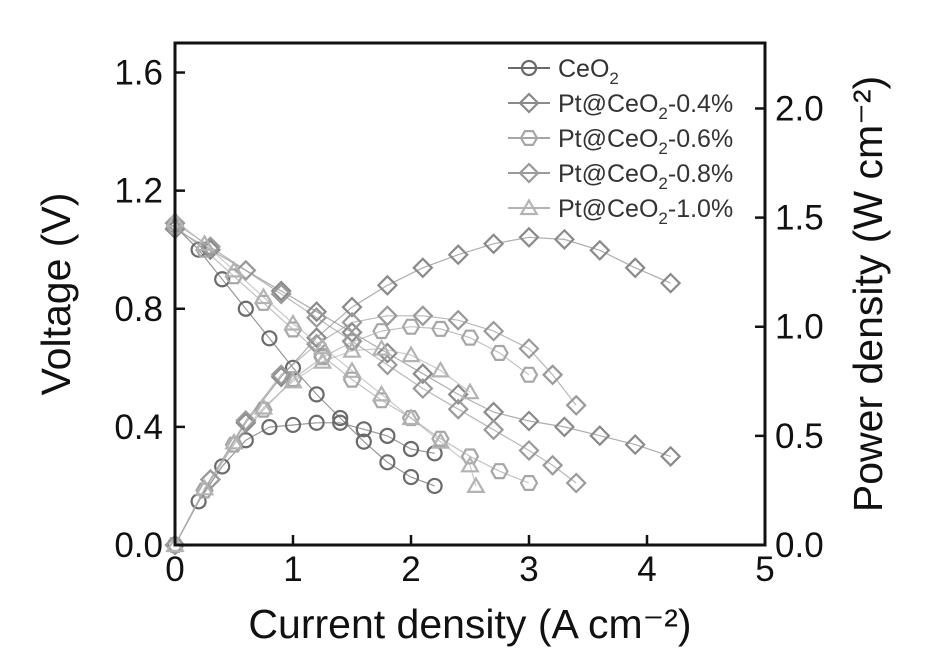  Describe the element at coordinates (645, 106) in the screenshot. I see `legend-label-1: Pt@CeO2-0.4%` at that location.